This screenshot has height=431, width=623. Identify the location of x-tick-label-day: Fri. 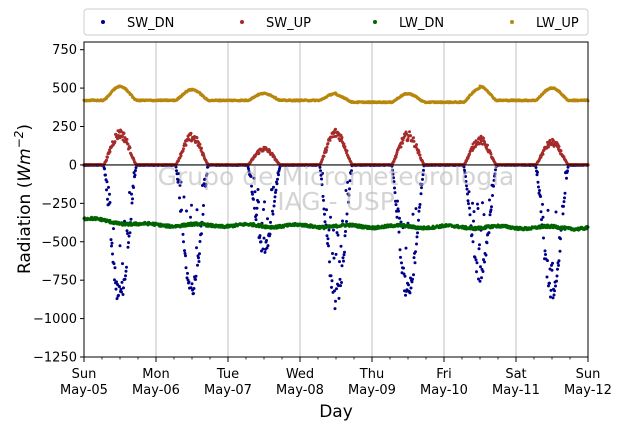
(444, 374).